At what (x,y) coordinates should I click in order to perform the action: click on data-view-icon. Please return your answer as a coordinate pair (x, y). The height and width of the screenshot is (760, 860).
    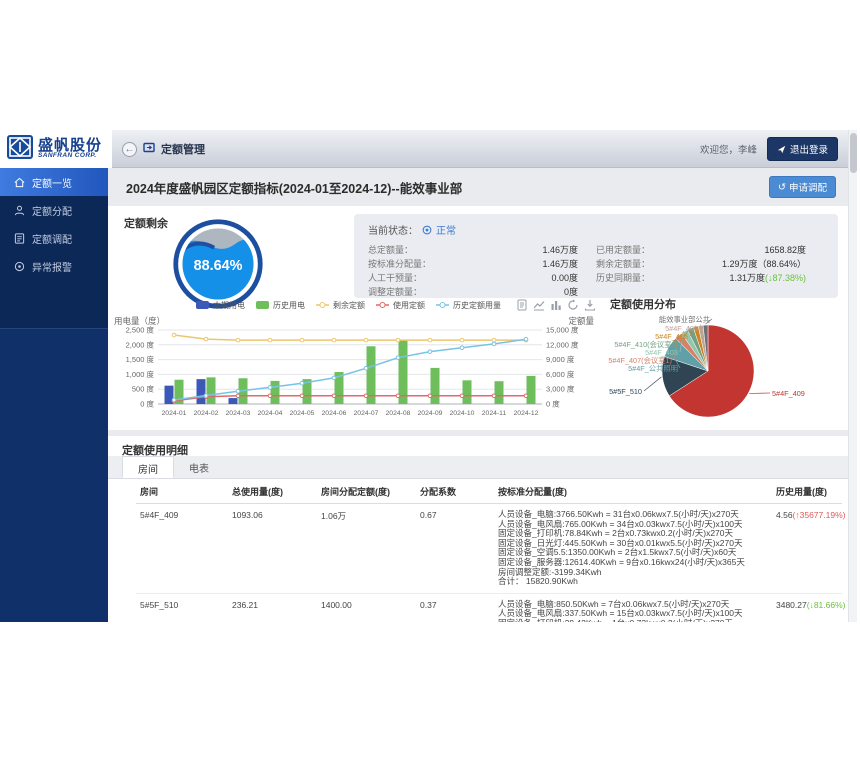
    Looking at the image, I should click on (522, 304).